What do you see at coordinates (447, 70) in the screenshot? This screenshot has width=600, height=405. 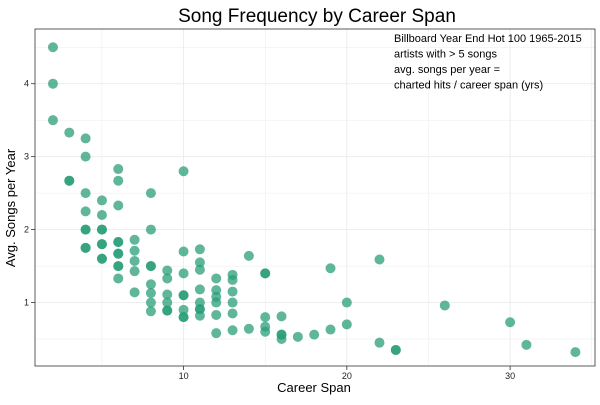 I see `annotation-line: avg. songs per year =` at bounding box center [447, 70].